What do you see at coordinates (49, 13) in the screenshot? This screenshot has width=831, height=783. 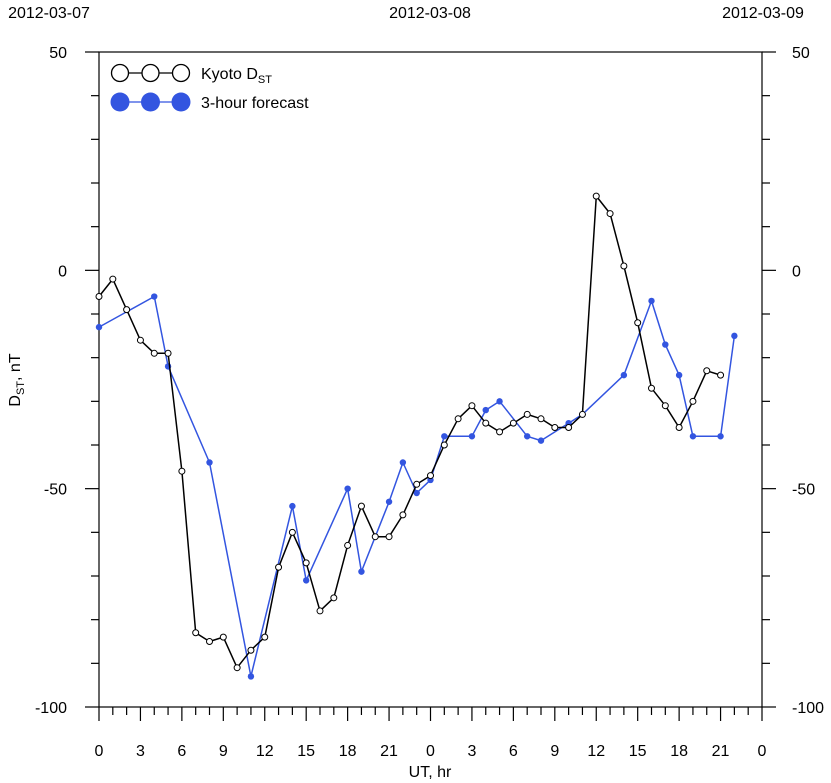 I see `top-date-label: 2012-03-07` at bounding box center [49, 13].